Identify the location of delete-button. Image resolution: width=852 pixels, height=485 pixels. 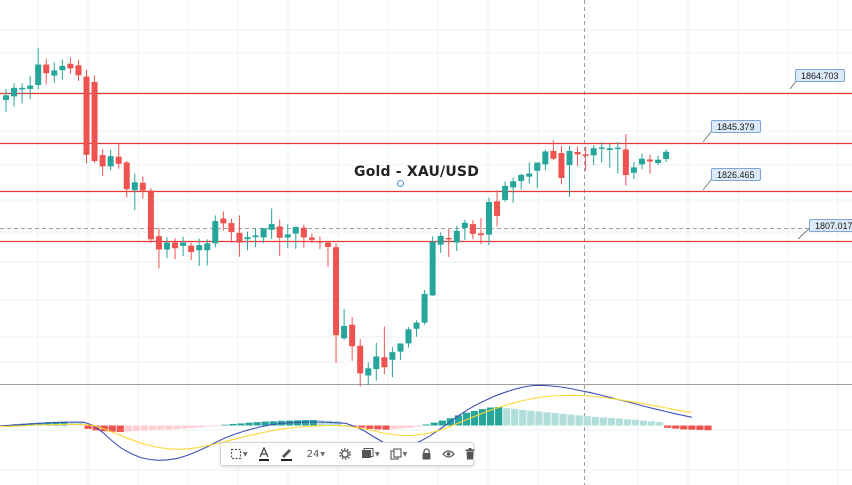
(470, 454).